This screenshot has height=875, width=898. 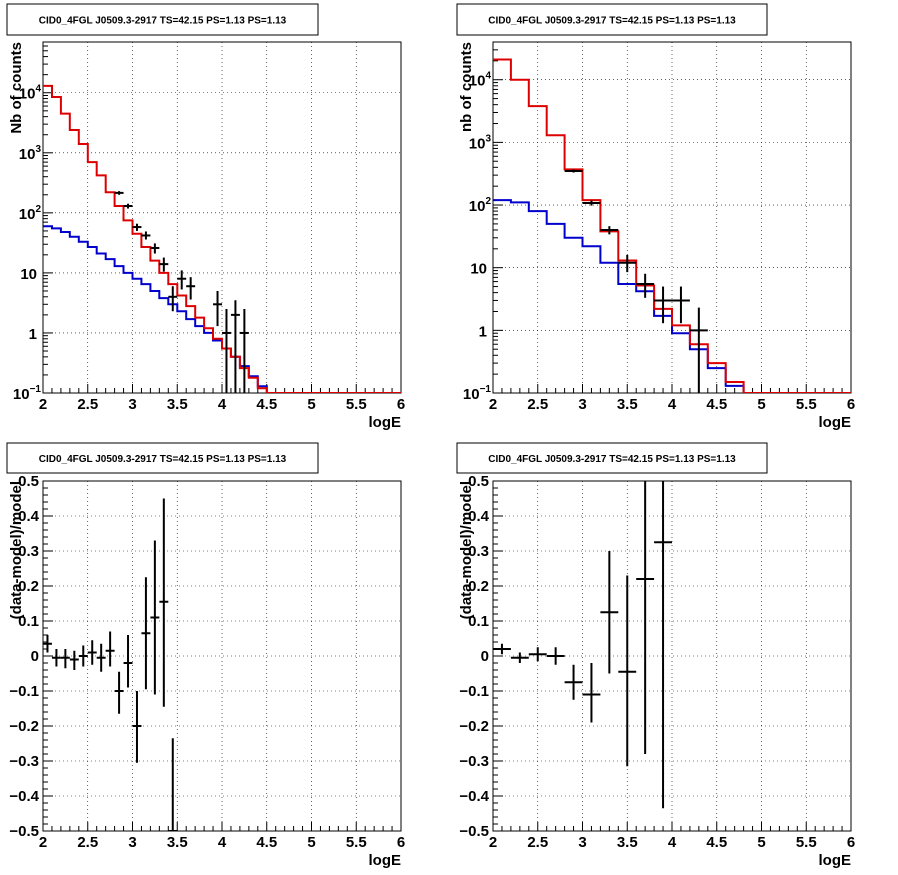 What do you see at coordinates (35, 656) in the screenshot?
I see `y-tick-label: 0` at bounding box center [35, 656].